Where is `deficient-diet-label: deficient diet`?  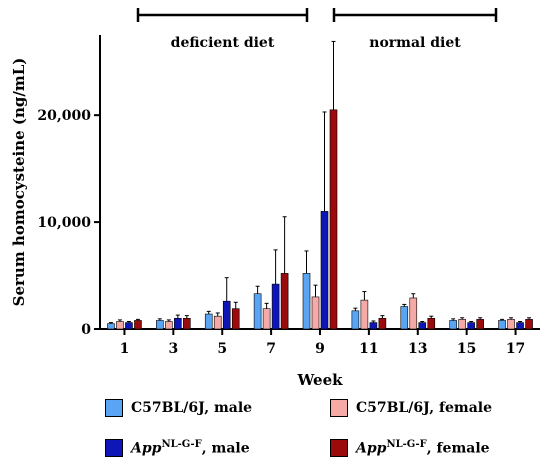
deficient-diet-label: deficient diet is located at coordinates (223, 43).